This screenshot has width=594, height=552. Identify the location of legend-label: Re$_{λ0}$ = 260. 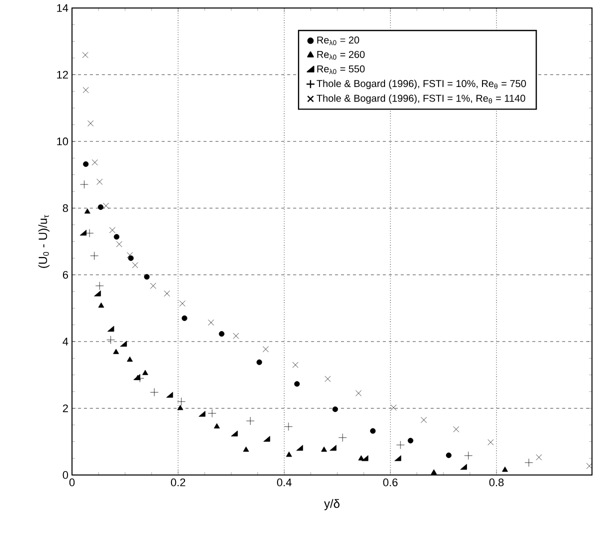
(341, 55).